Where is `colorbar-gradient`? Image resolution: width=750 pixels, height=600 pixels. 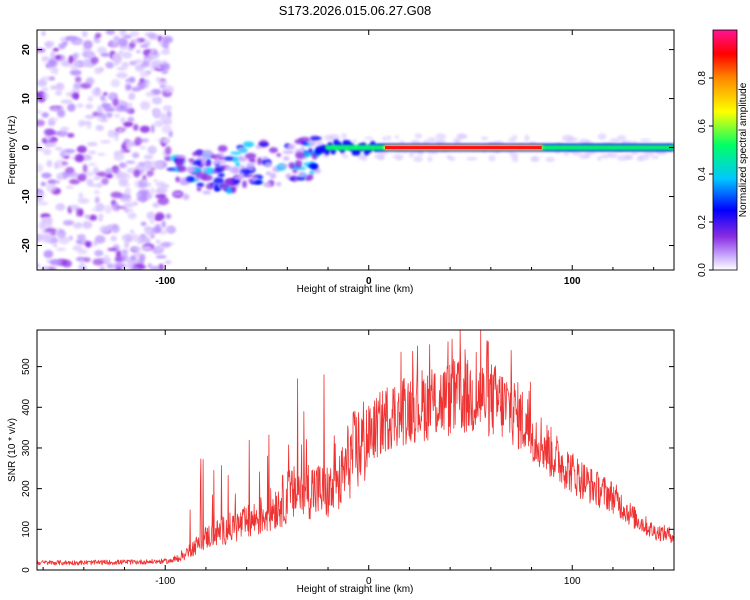
colorbar-gradient is located at coordinates (725, 150).